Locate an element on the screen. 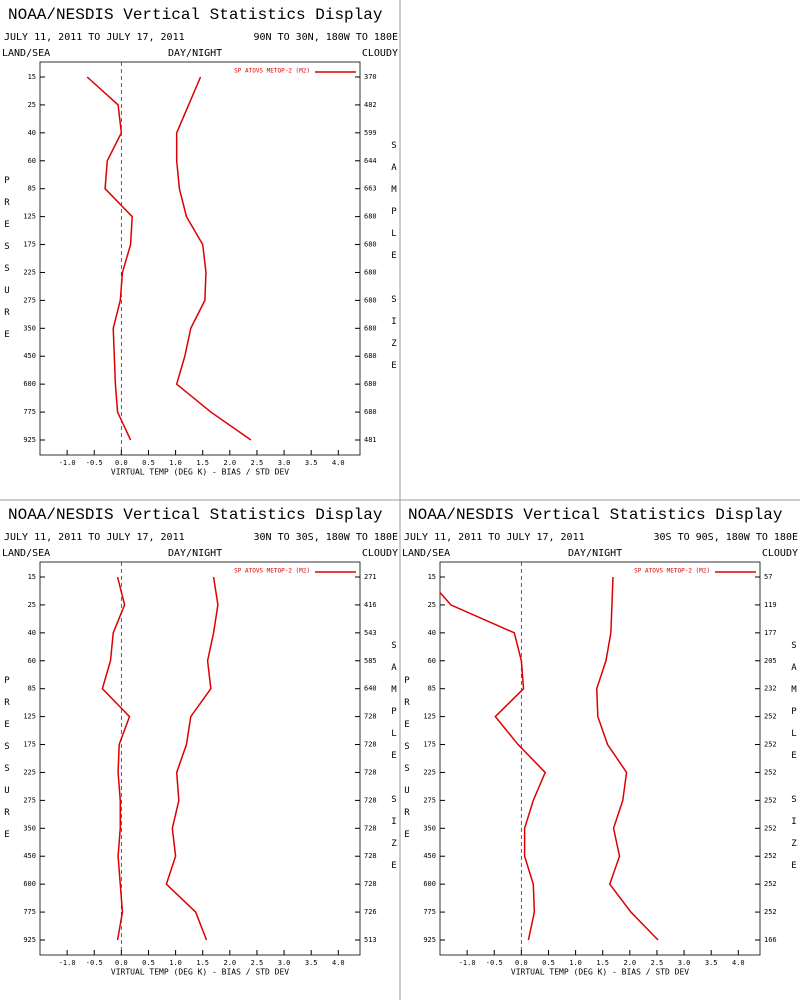 The image size is (800, 1000). sample-size: 416 is located at coordinates (370, 605).